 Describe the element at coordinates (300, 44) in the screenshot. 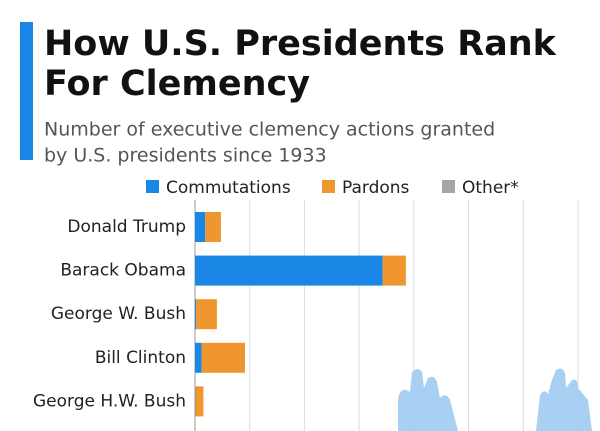

I see `chart-title: How U.S. Presidents Rank` at that location.